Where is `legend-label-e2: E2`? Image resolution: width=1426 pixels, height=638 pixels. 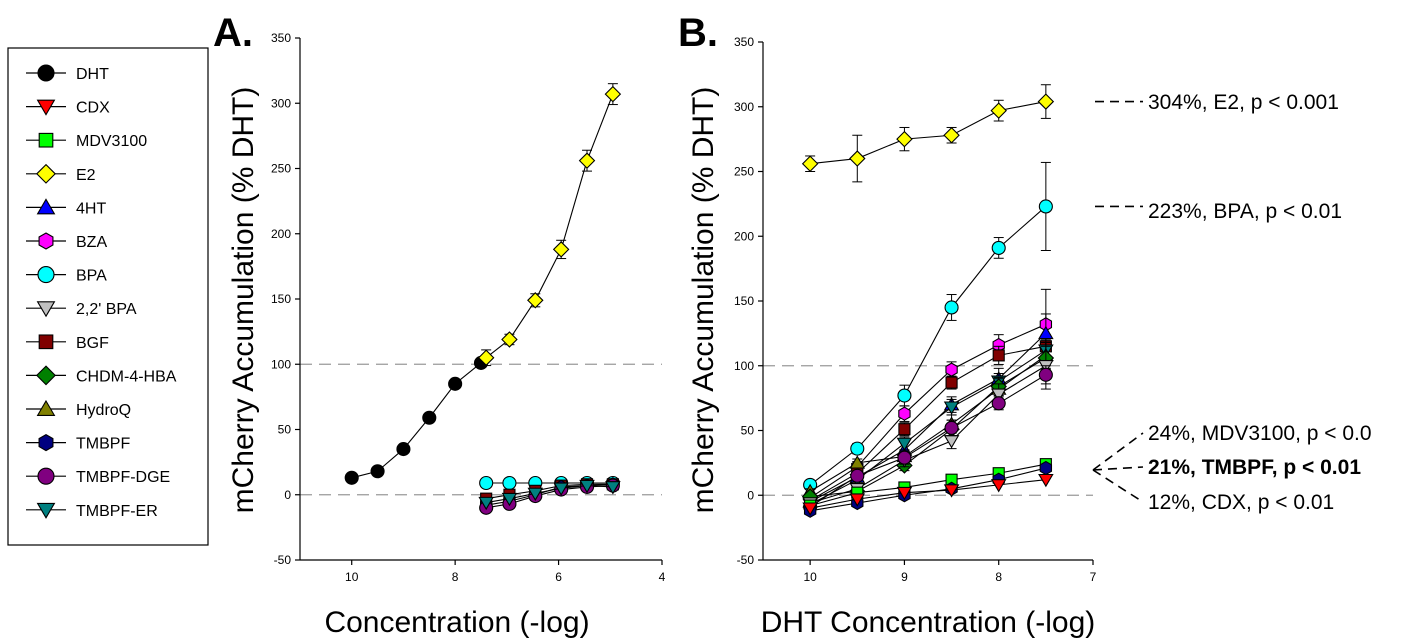
legend-label-e2: E2 is located at coordinates (86, 175).